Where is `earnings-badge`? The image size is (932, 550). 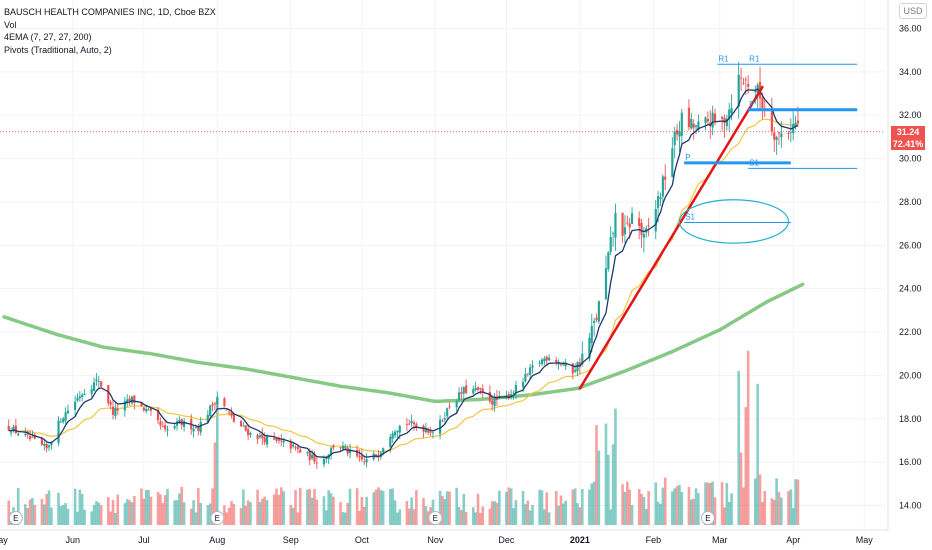 earnings-badge is located at coordinates (217, 518).